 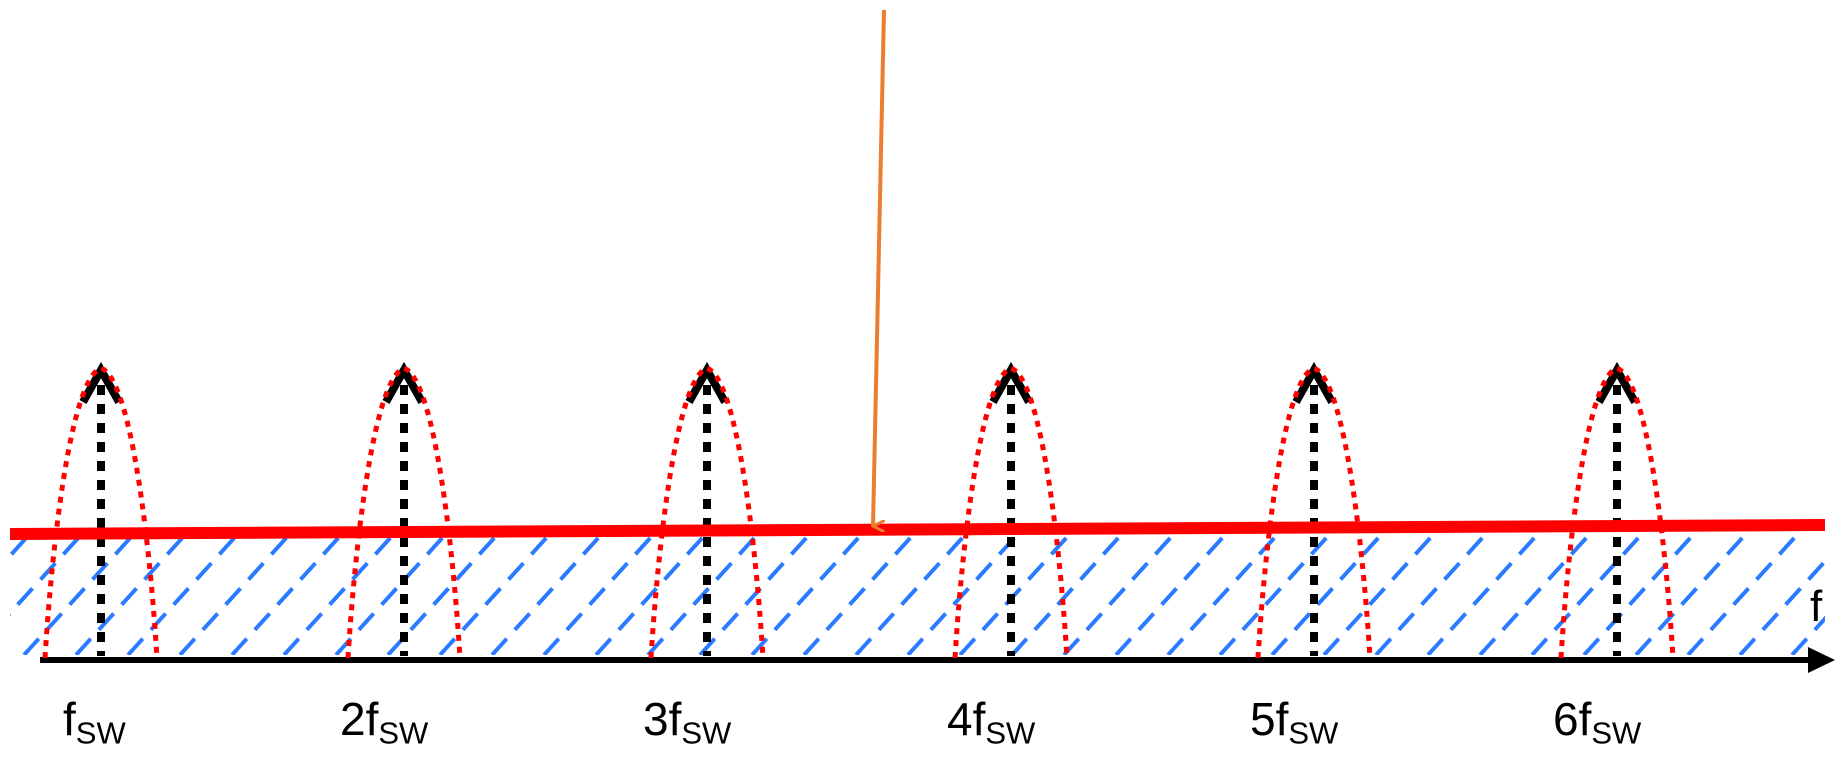 I want to click on harmonic-label: 5fSW, so click(x=1294, y=722).